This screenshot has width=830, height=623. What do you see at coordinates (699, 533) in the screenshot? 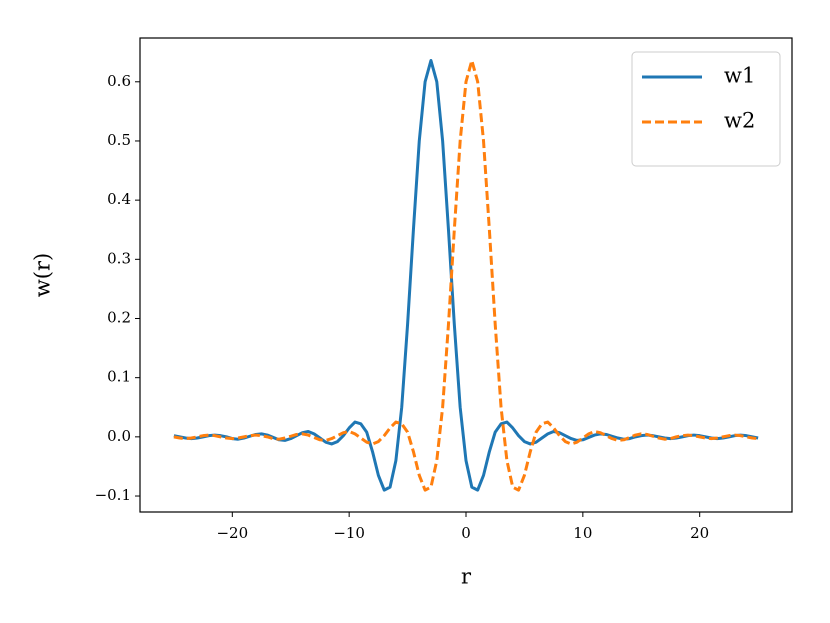
I see `x-tick-label: 20` at bounding box center [699, 533].